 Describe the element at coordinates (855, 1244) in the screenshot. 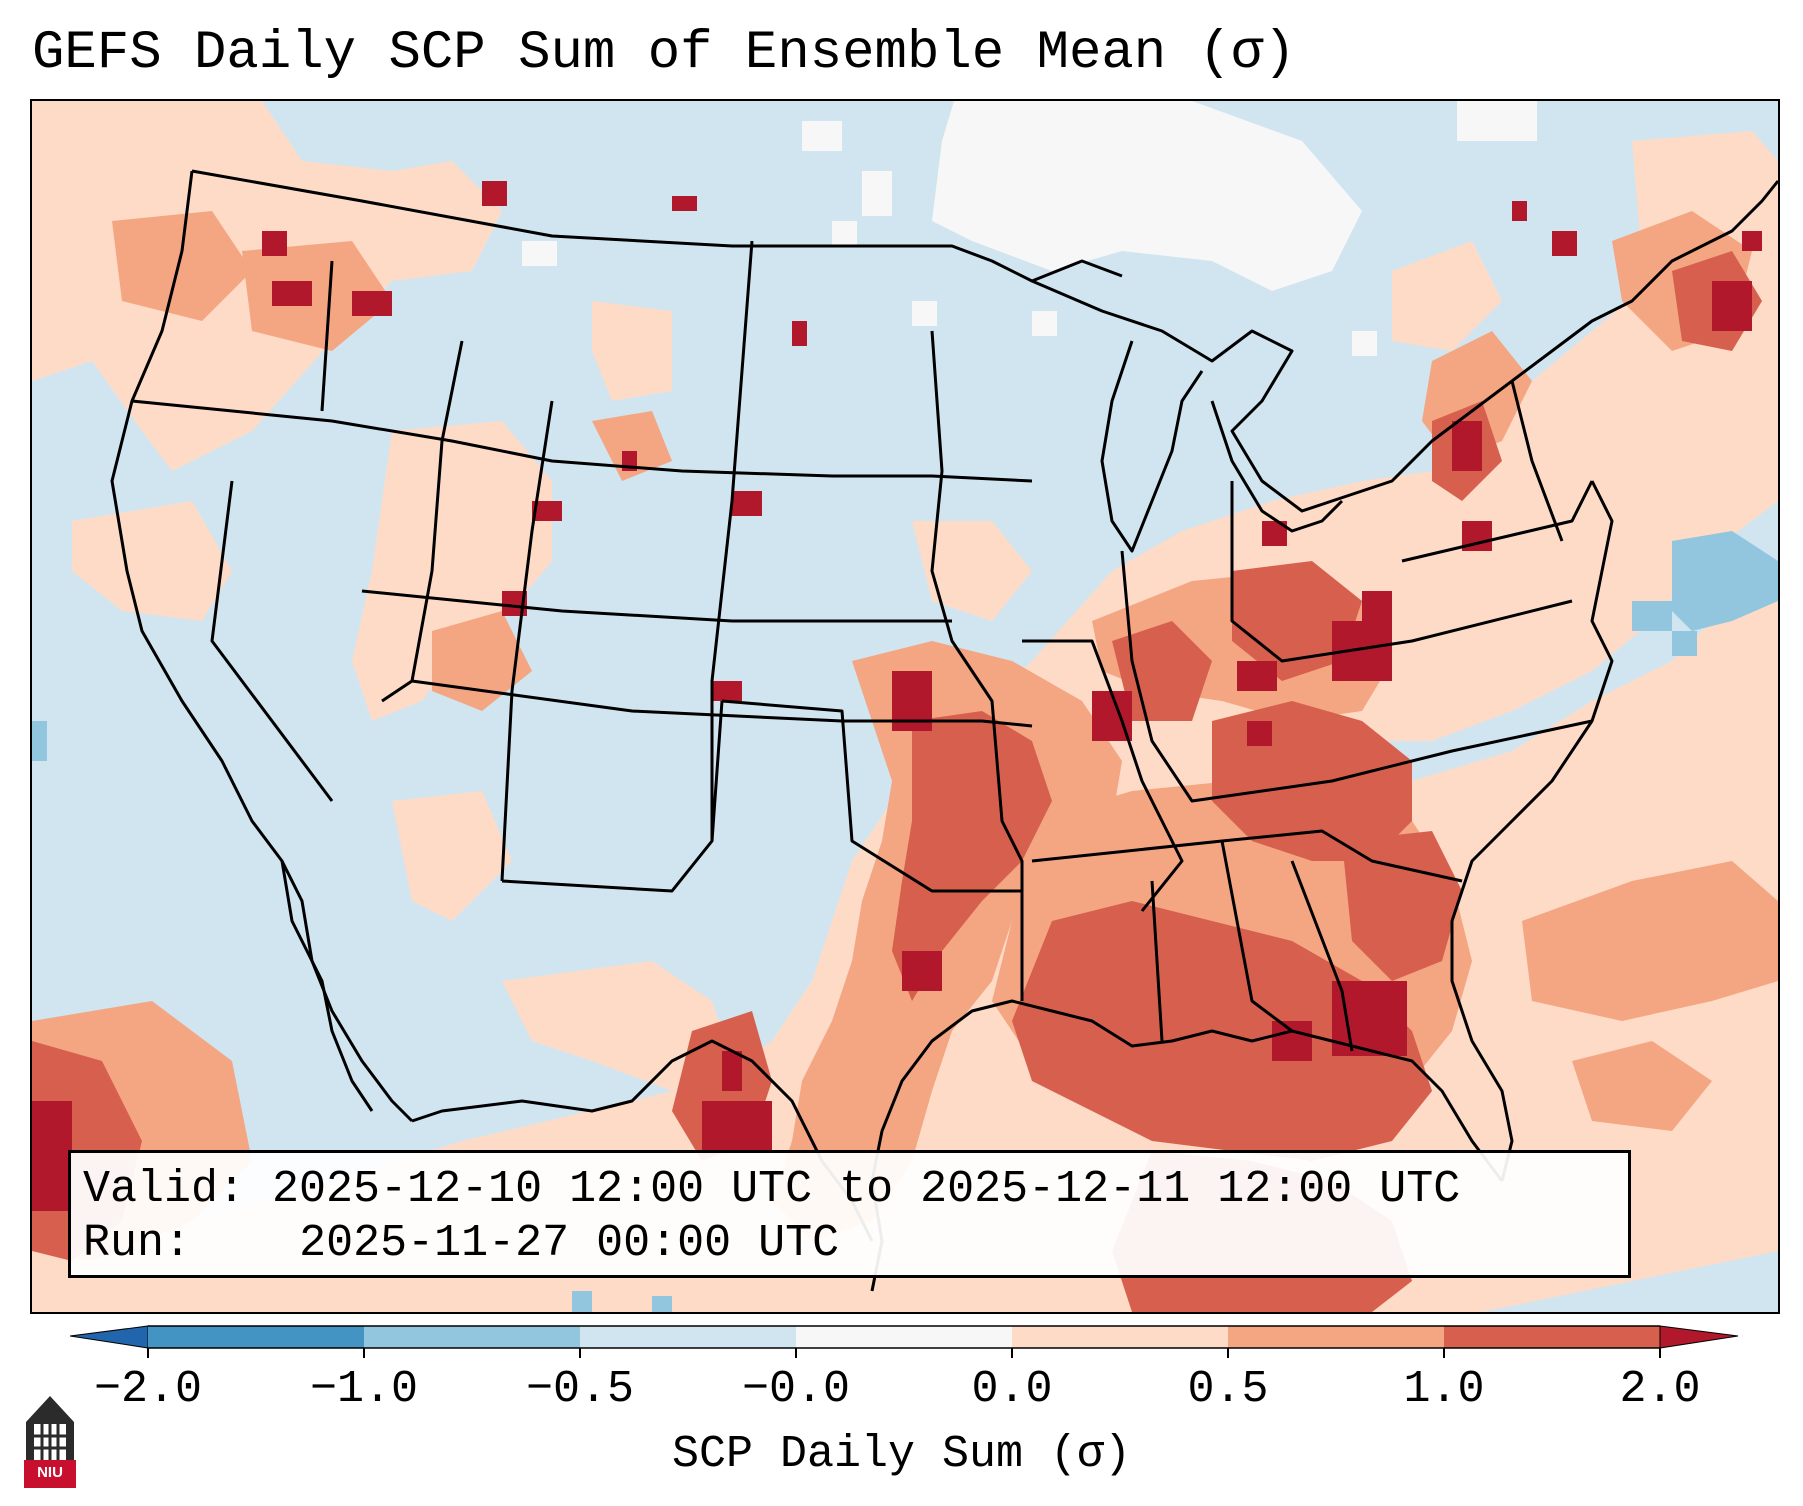

I see `run-row: Run: 2025-11-27 00:00 UTC` at that location.